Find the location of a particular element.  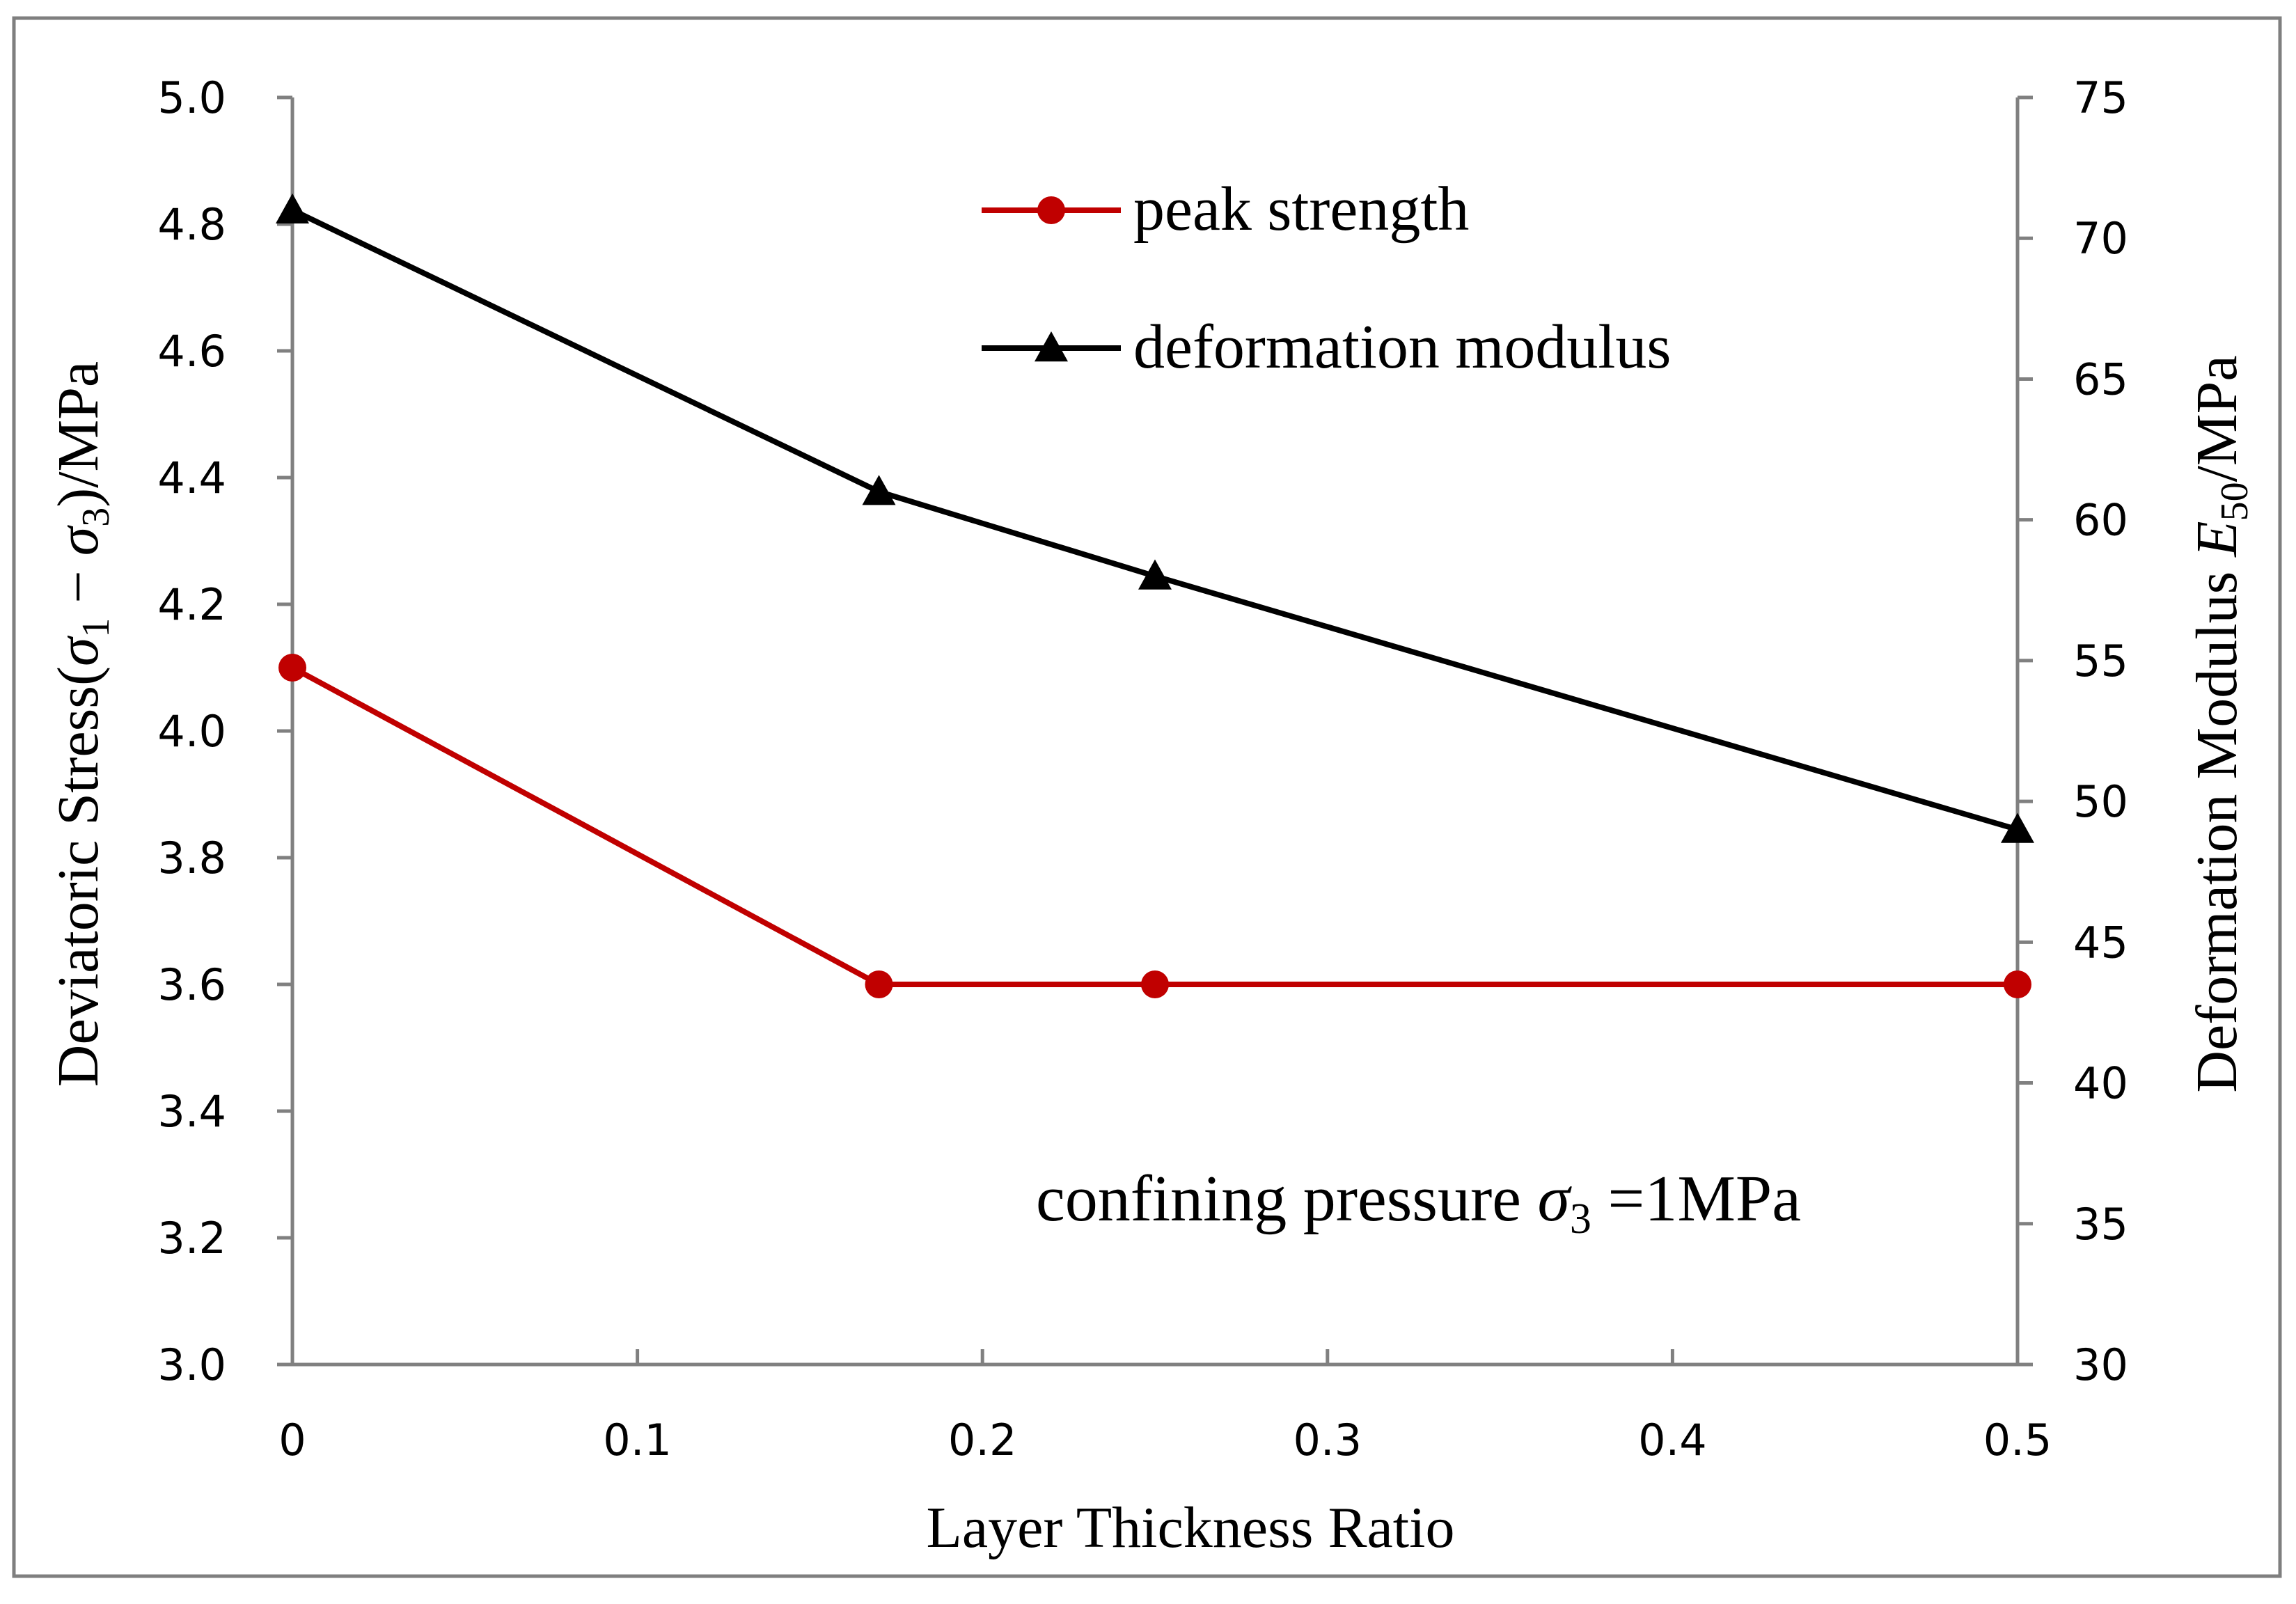

annotation-sub: 3 is located at coordinates (1580, 1219).